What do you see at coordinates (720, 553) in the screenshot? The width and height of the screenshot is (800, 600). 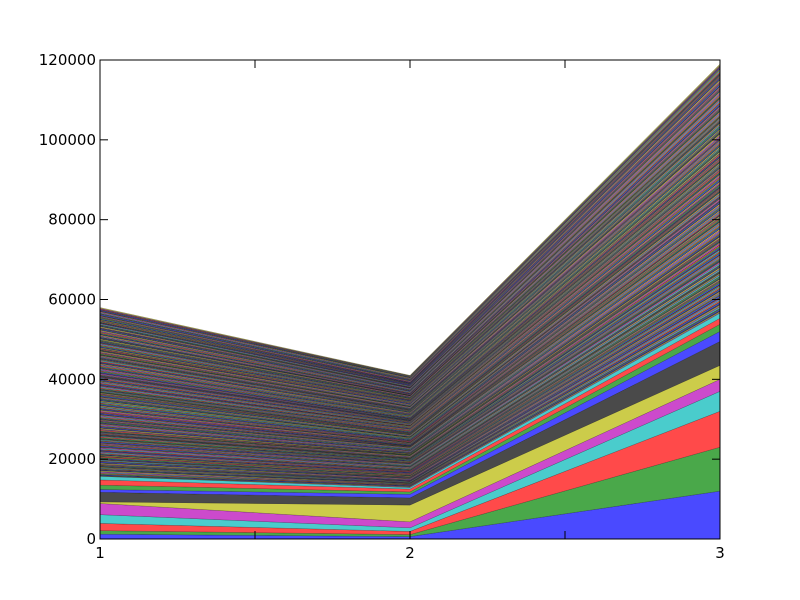 I see `x-tick-label: 3` at bounding box center [720, 553].